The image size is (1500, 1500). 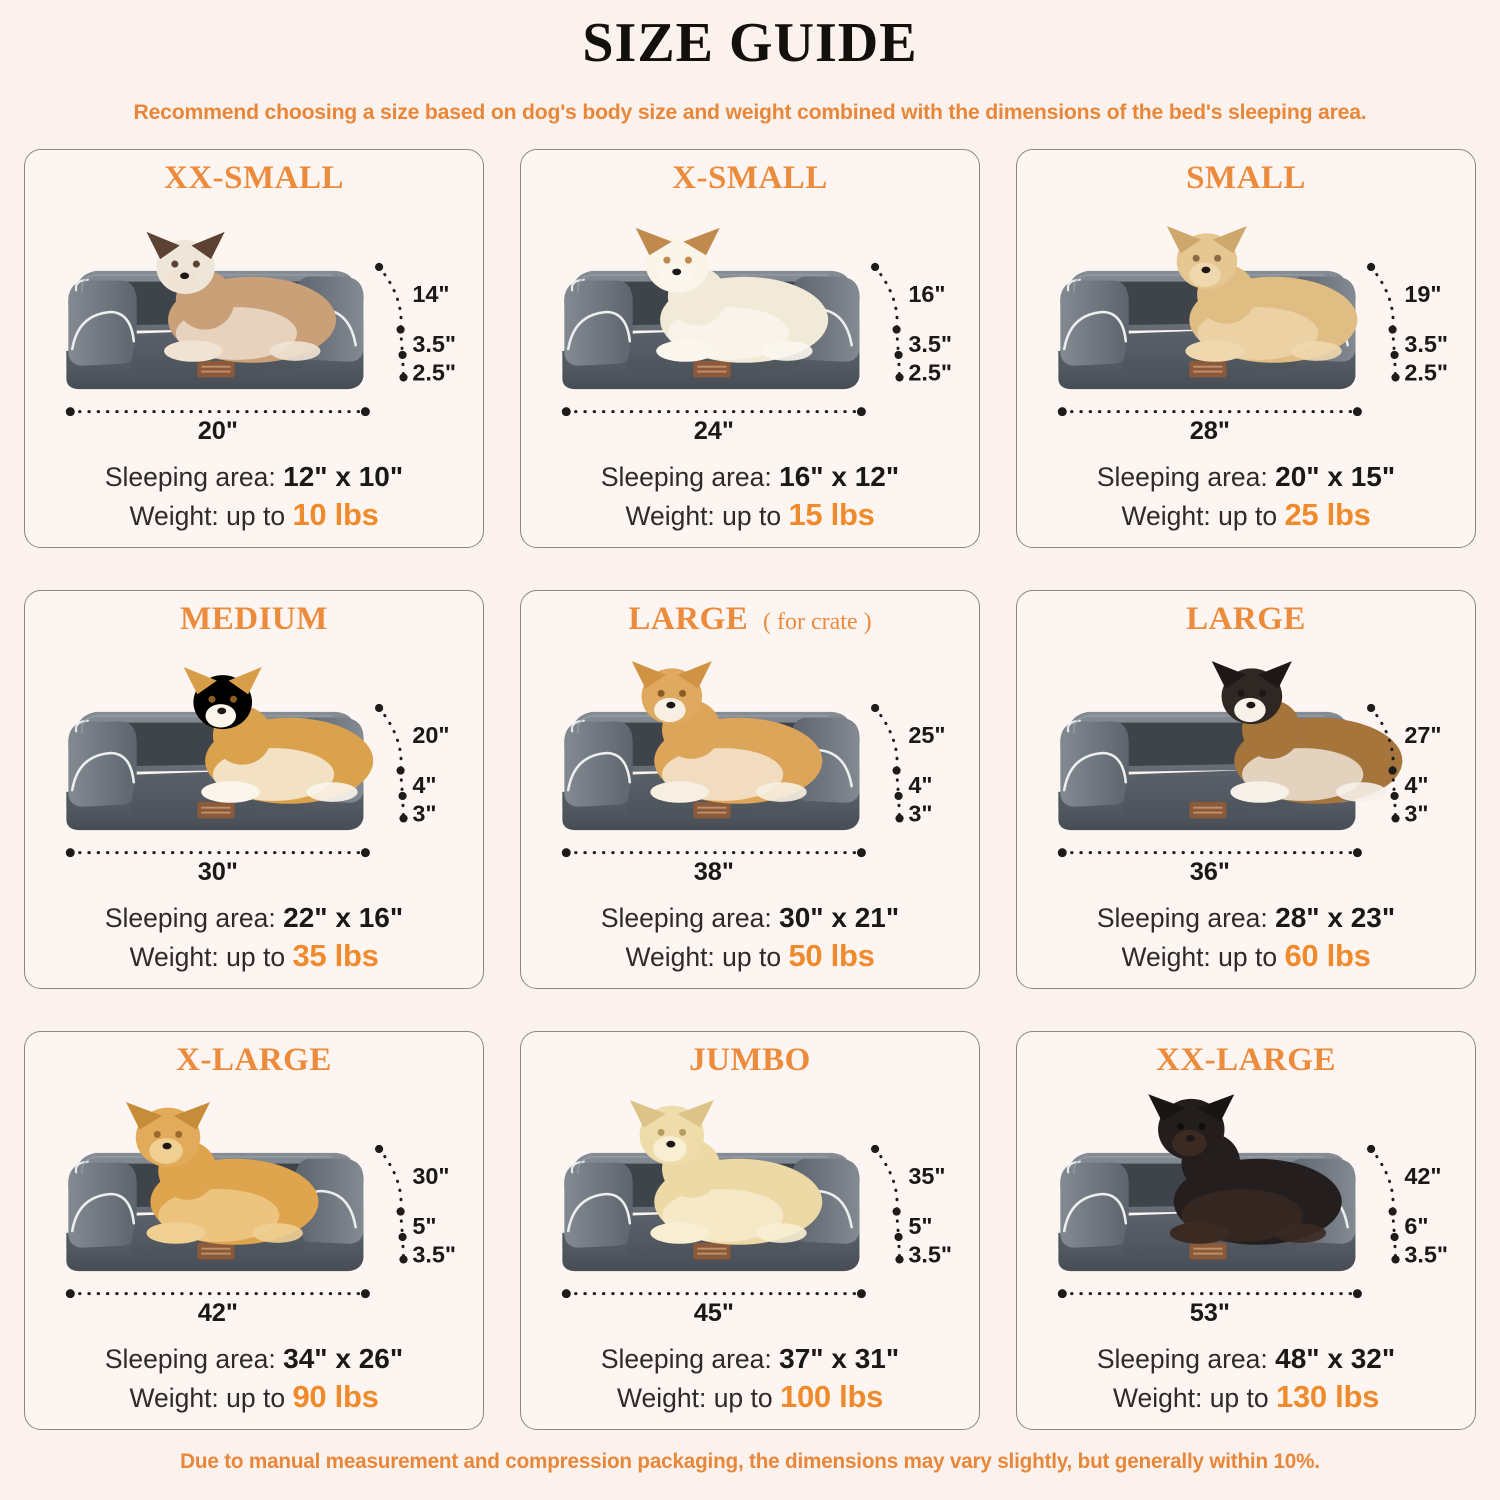 I want to click on sleeping-area-line: Sleeping area: 37" x 31", so click(x=750, y=1359).